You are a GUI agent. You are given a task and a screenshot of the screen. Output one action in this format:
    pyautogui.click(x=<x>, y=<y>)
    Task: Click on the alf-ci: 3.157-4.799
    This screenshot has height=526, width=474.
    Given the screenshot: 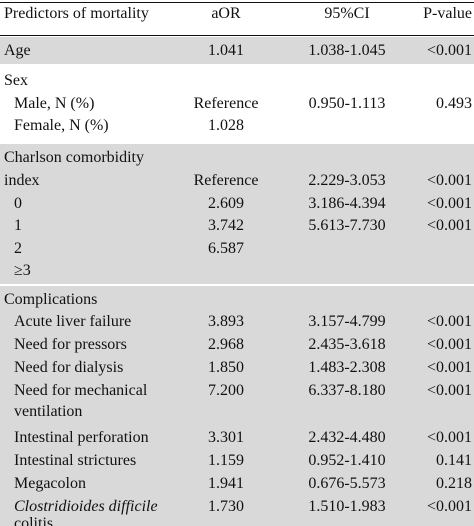 What is the action you would take?
    pyautogui.click(x=347, y=321)
    